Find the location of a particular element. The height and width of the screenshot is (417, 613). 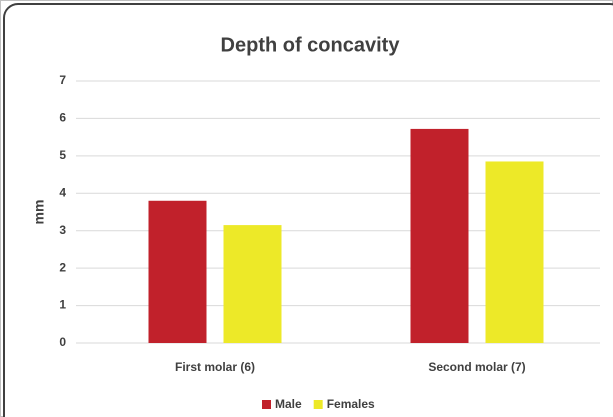

y-tick-label: 7 is located at coordinates (62, 80).